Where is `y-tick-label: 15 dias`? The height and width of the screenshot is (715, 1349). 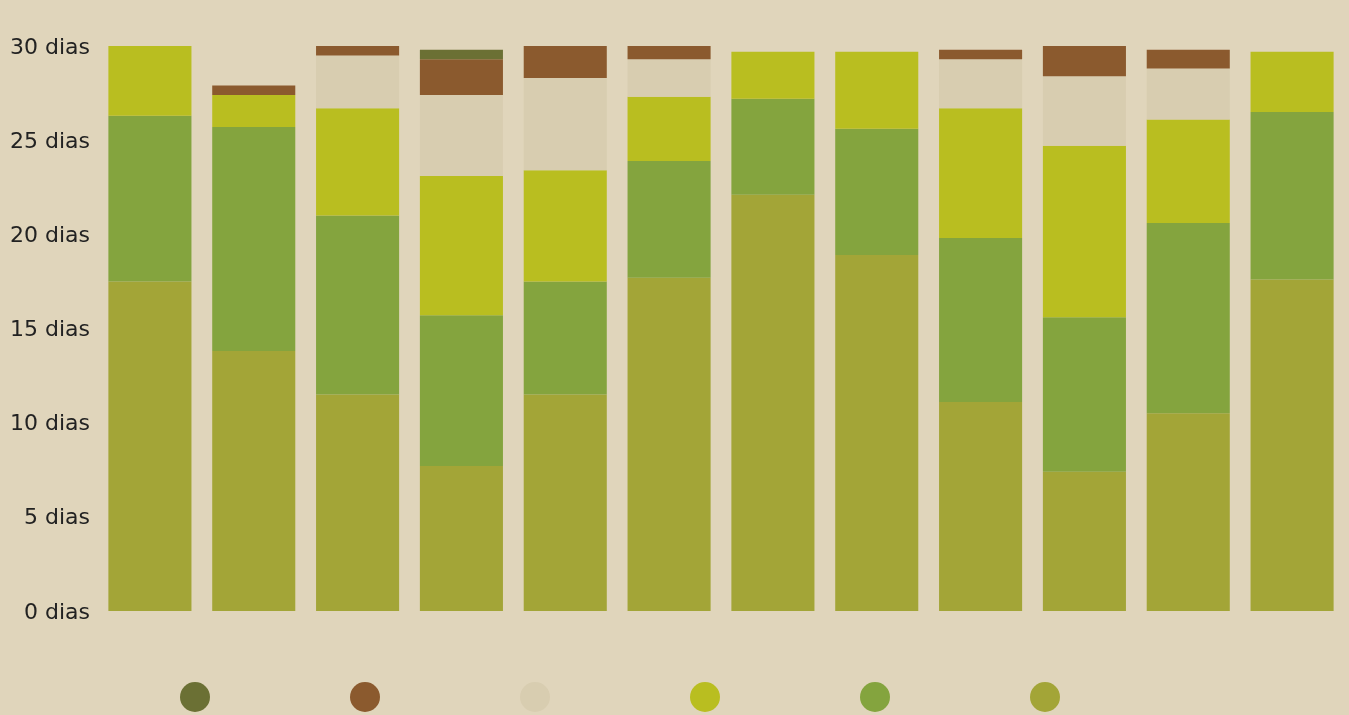 y-tick-label: 15 dias is located at coordinates (49, 328).